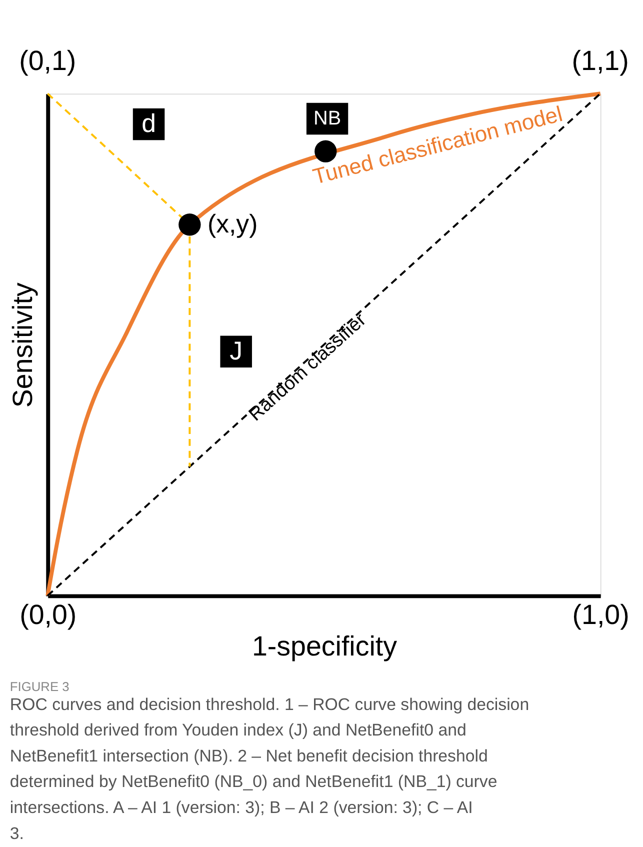 Image resolution: width=643 pixels, height=847 pixels. What do you see at coordinates (270, 768) in the screenshot?
I see `text: ROC curves and decision threshold. 1 – ROC curve showing decision threshold derived from Youden index (J) and NetBenefit0 and NetBenefit1 intersection (NB). 2 – Net benefit decision threshold determined by NetBenefit0 (NB_0) and NetBenefit1 (NB_1) curve intersections. A – AI 1 (version: 3); B – AI 2 (version: 3); C – AI 3.` at bounding box center [270, 768].